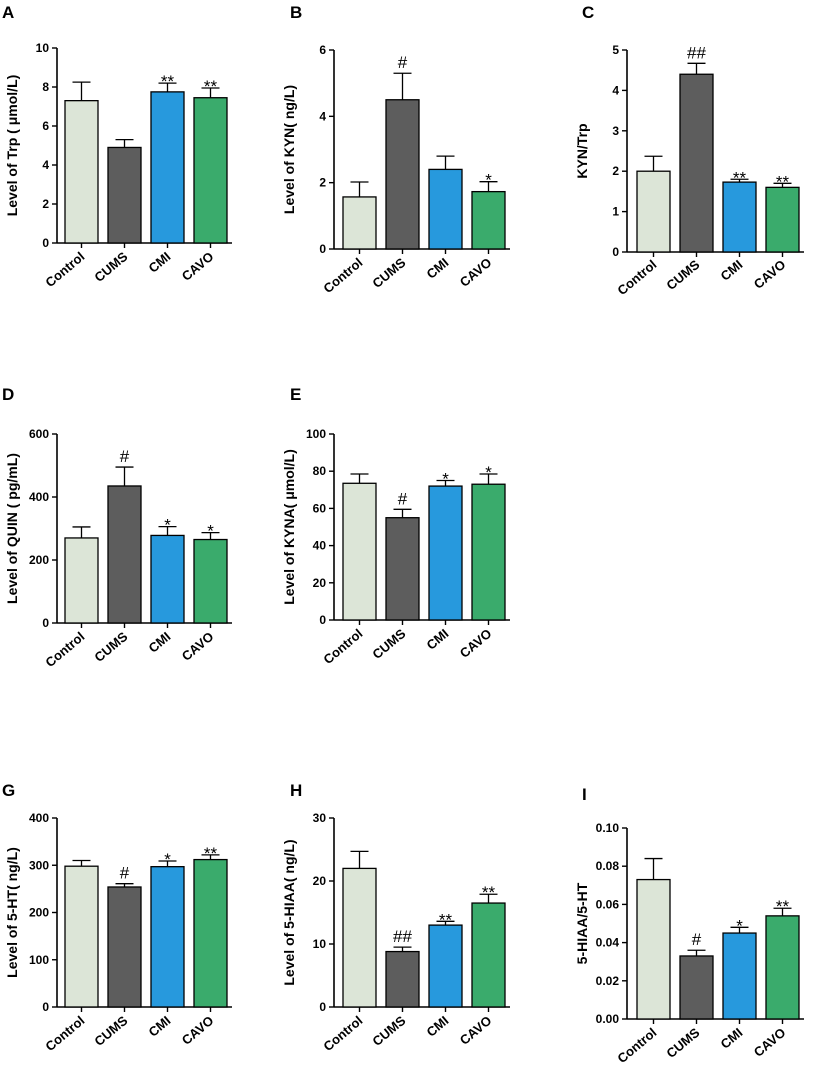 The height and width of the screenshot is (1074, 829). I want to click on y-tick-label: 1, so click(615, 212).